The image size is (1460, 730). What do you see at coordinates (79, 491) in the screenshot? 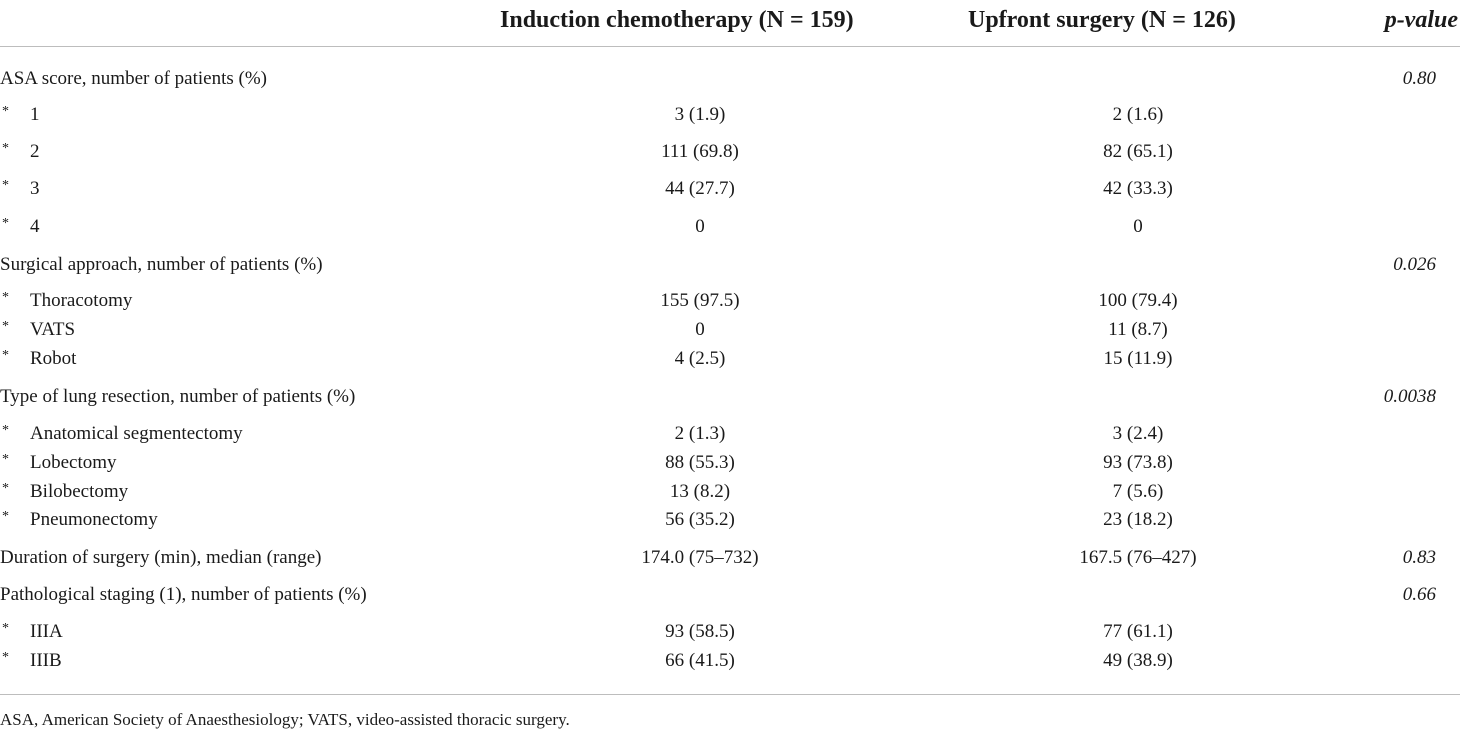
I see `row-label: Bilobectomy` at bounding box center [79, 491].